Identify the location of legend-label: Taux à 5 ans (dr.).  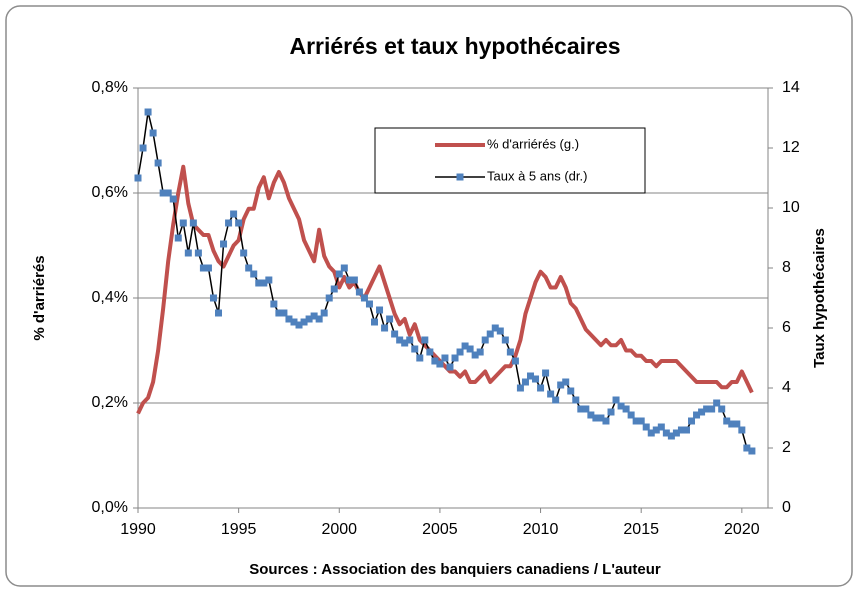
(537, 175).